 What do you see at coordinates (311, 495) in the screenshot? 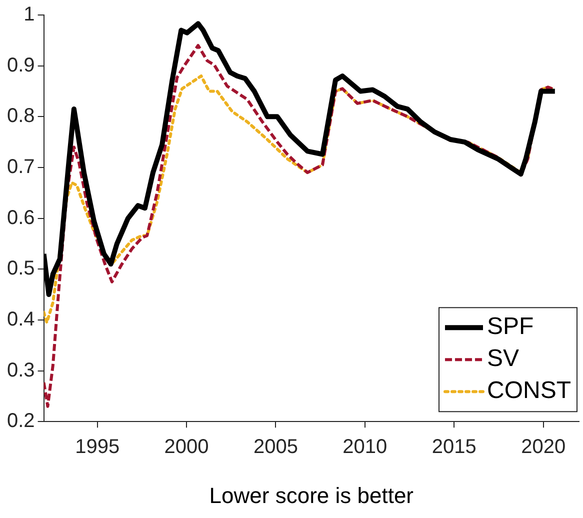
I see `x-axis-title: Lower score is better` at bounding box center [311, 495].